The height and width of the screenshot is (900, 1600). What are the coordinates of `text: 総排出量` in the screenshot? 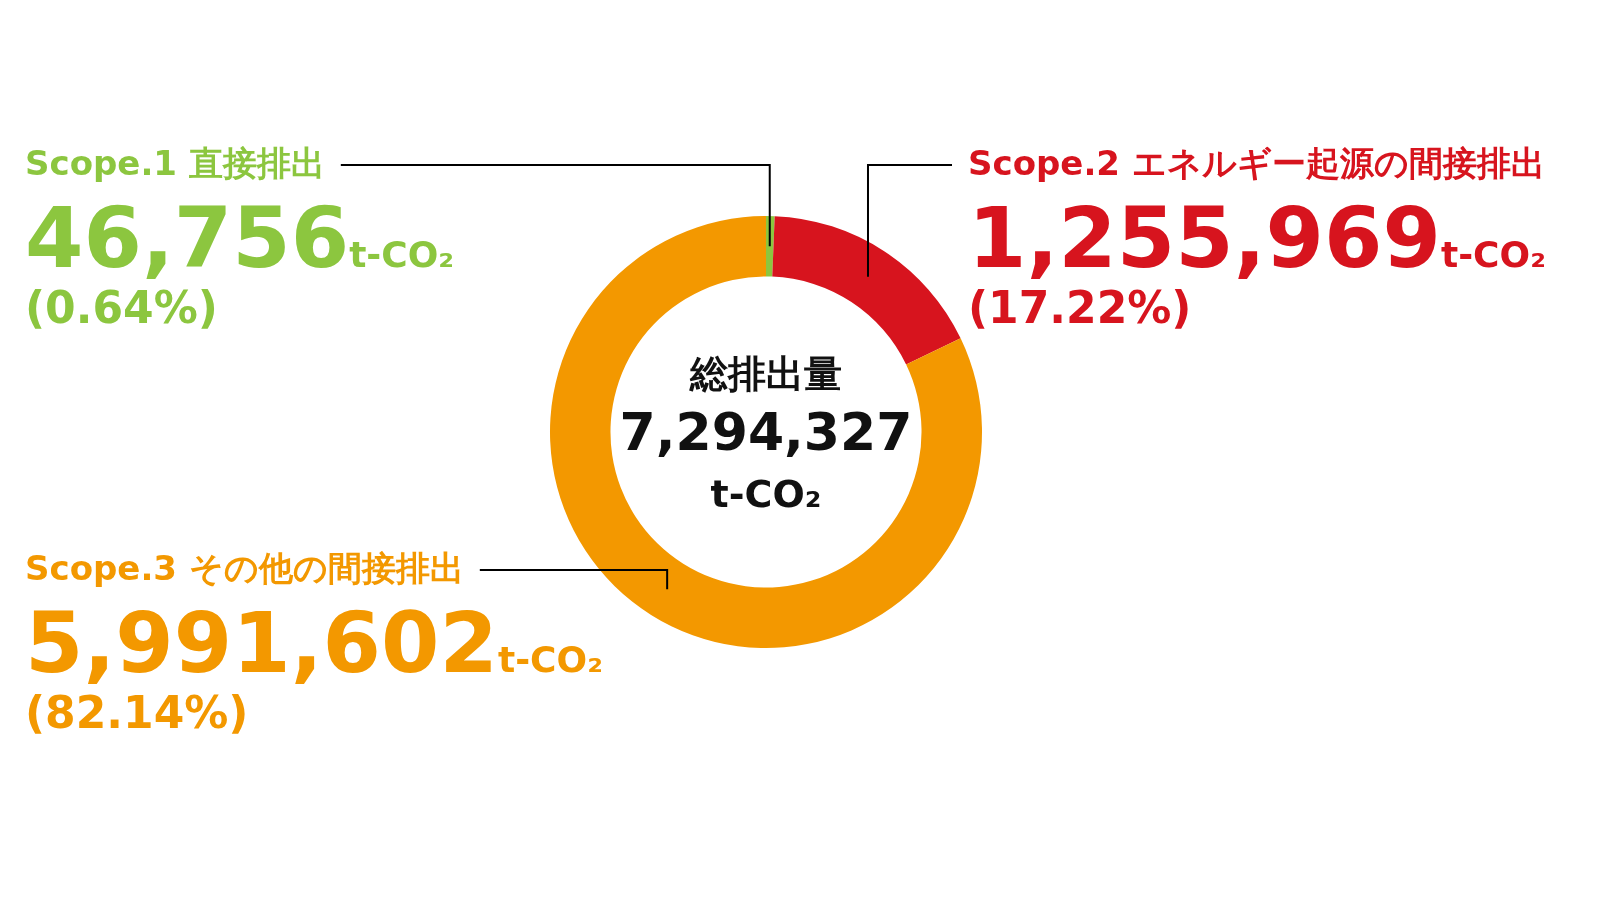 It's located at (765, 374).